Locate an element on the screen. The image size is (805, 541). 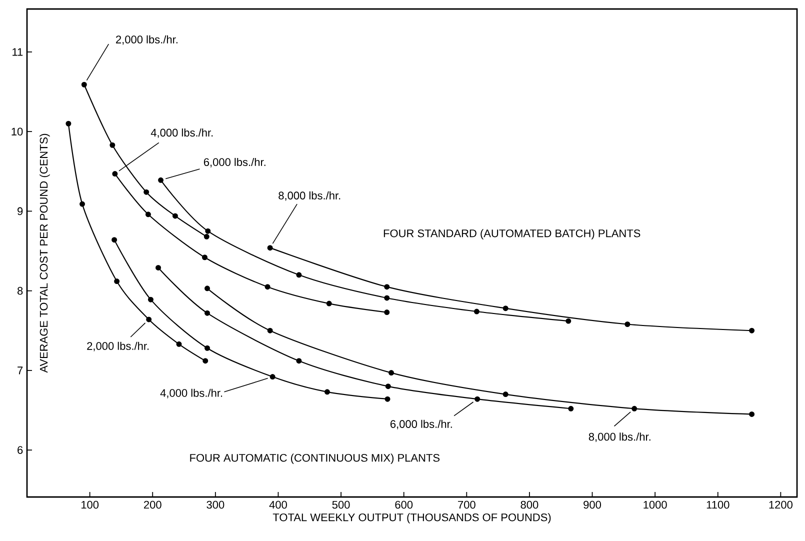
y-tick-label: 8 is located at coordinates (20, 290).